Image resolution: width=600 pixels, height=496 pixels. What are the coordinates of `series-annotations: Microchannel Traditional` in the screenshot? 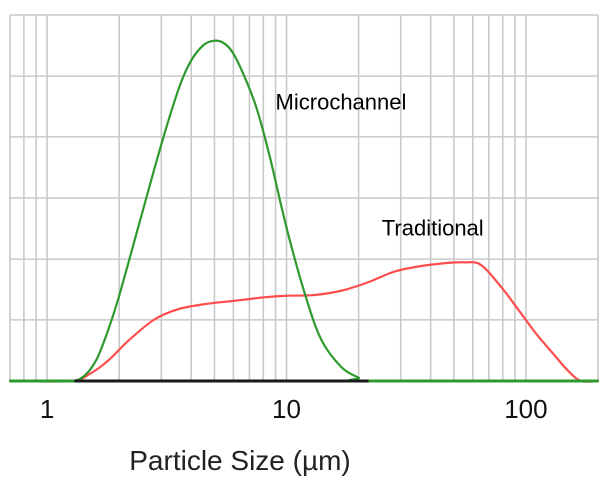 It's located at (380, 164).